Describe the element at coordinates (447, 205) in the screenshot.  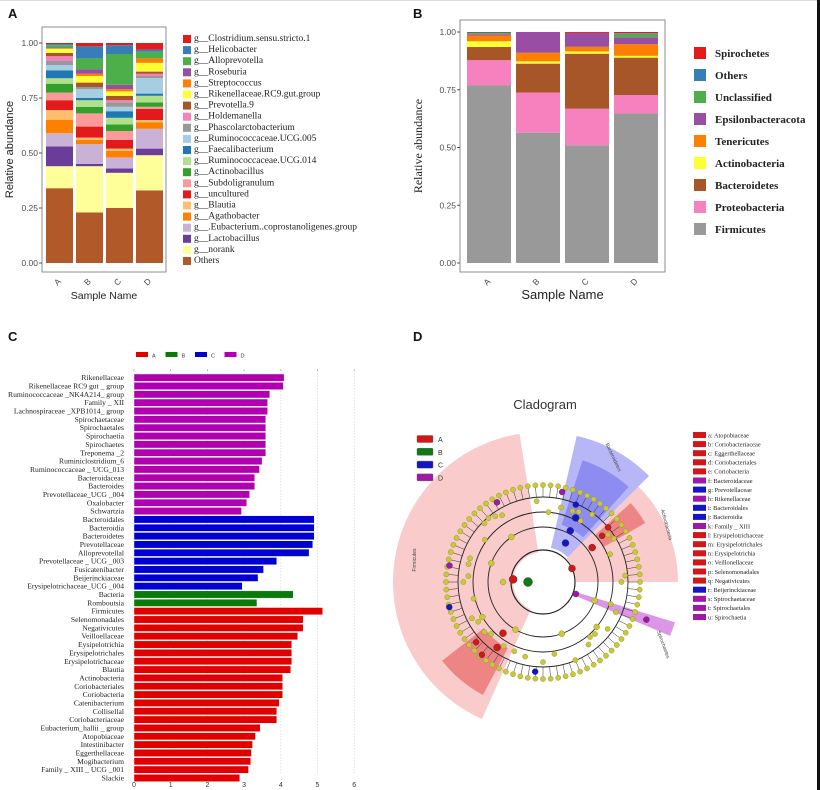
I see `y-tick-label: 0.25` at that location.